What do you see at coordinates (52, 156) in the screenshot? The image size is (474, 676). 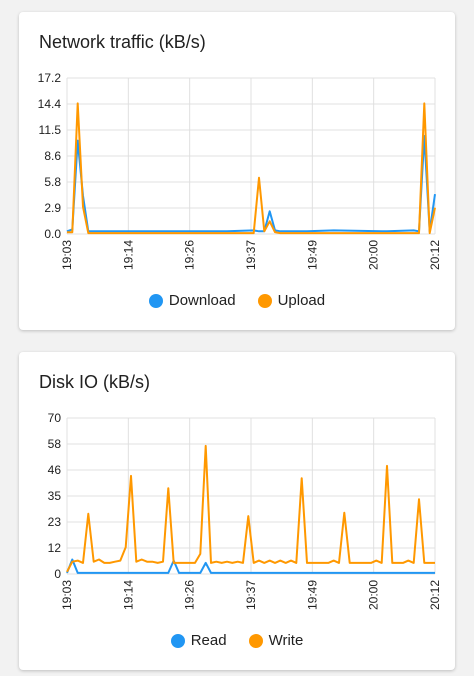 I see `y-tick-label: 8.6` at bounding box center [52, 156].